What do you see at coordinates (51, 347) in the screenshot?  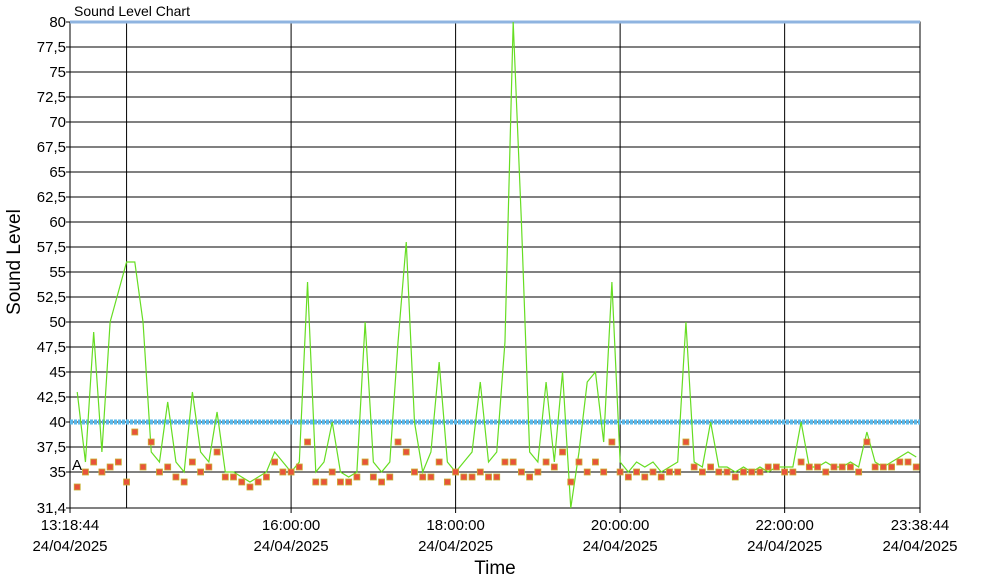 I see `y-tick-label: 47,5` at bounding box center [51, 347].